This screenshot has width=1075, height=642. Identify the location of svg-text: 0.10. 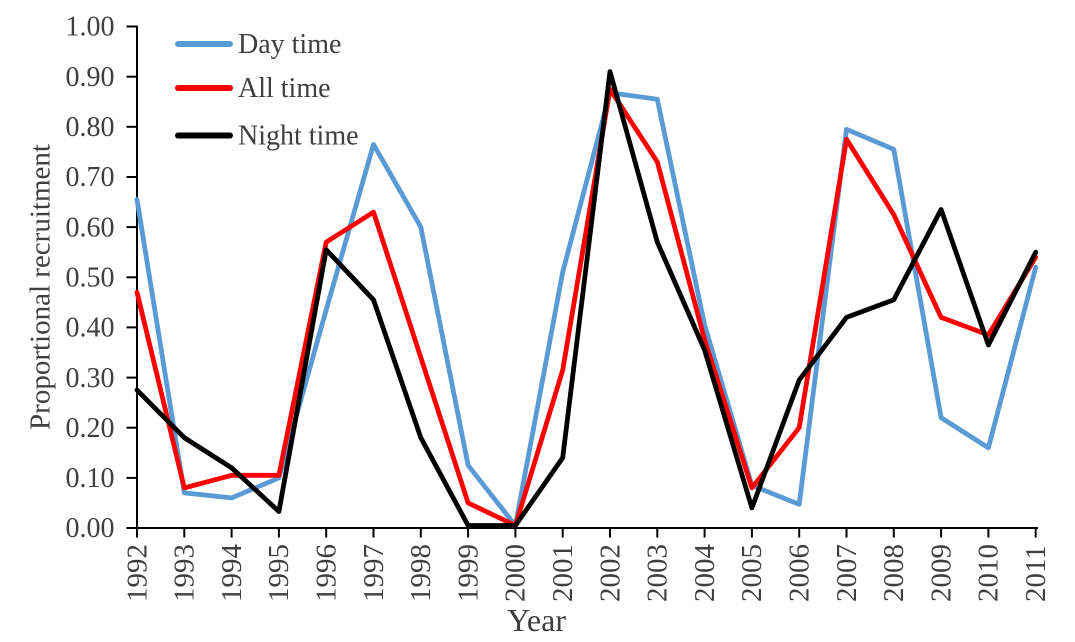
(90, 478).